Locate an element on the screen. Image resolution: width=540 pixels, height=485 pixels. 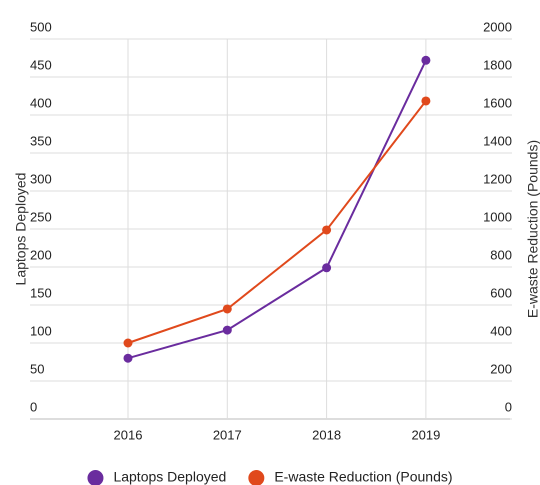
y2-tick-label: 1800 is located at coordinates (497, 64).